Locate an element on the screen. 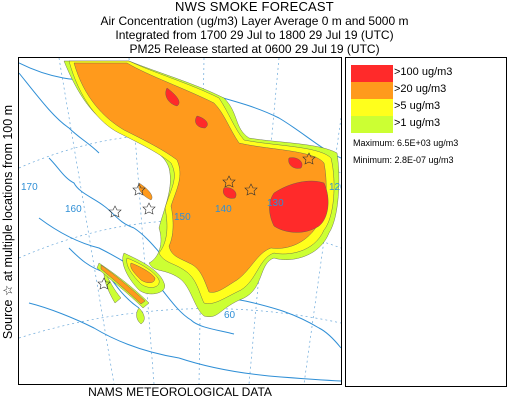  legend-swatch-red is located at coordinates (372, 73).